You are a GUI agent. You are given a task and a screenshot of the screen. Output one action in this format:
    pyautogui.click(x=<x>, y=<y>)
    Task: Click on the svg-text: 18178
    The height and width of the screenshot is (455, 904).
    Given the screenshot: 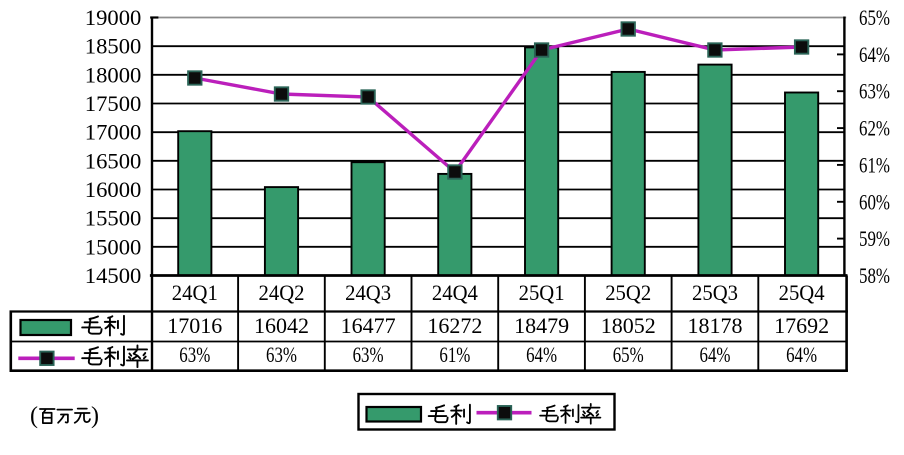 What is the action you would take?
    pyautogui.click(x=715, y=325)
    